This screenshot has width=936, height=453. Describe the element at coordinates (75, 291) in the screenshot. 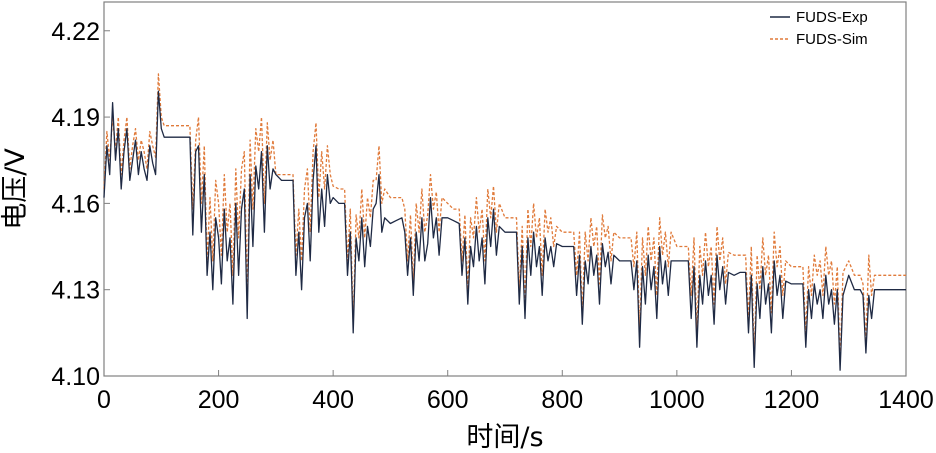

I see `y-tick-label: 4.13` at that location.